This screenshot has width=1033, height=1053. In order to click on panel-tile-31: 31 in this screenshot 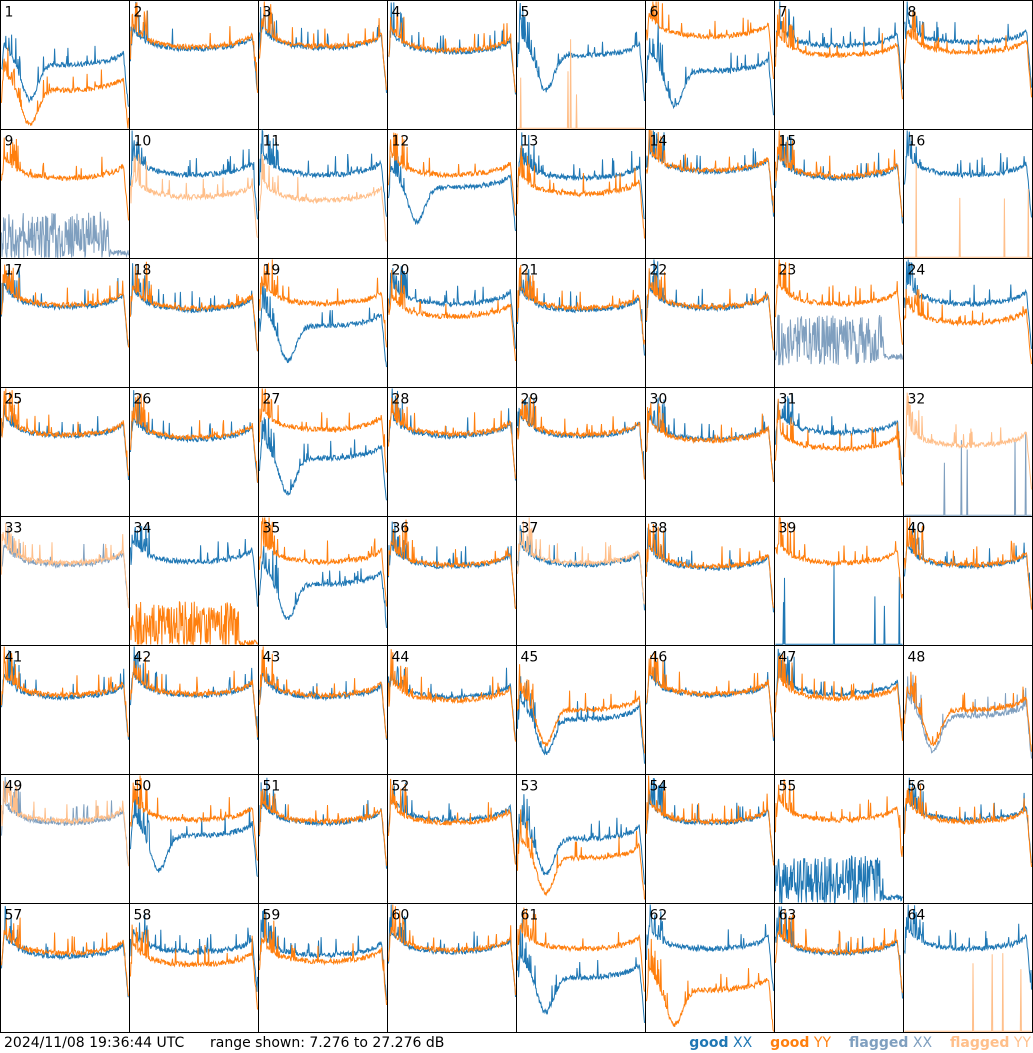, I will do `click(839, 452)`.